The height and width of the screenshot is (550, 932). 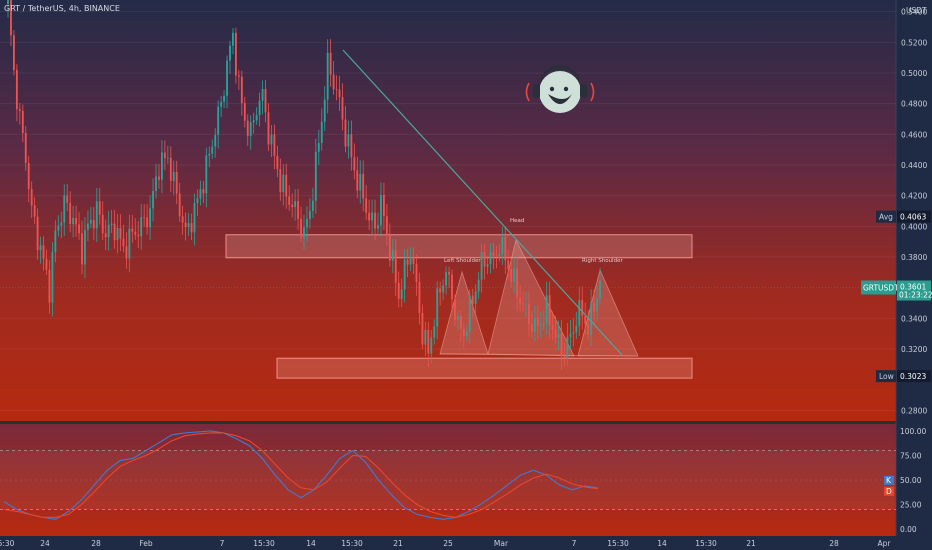 What do you see at coordinates (539, 355) in the screenshot?
I see `neckline` at bounding box center [539, 355].